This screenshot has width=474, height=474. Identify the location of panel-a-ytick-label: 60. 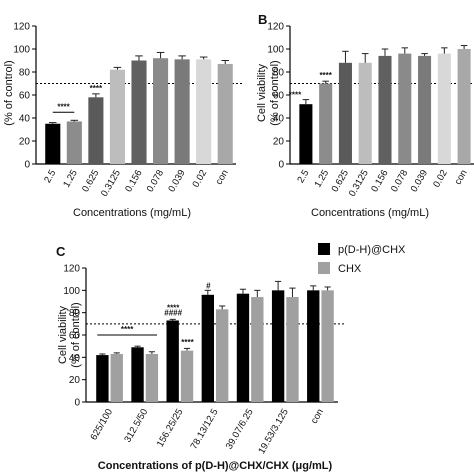
(25, 96).